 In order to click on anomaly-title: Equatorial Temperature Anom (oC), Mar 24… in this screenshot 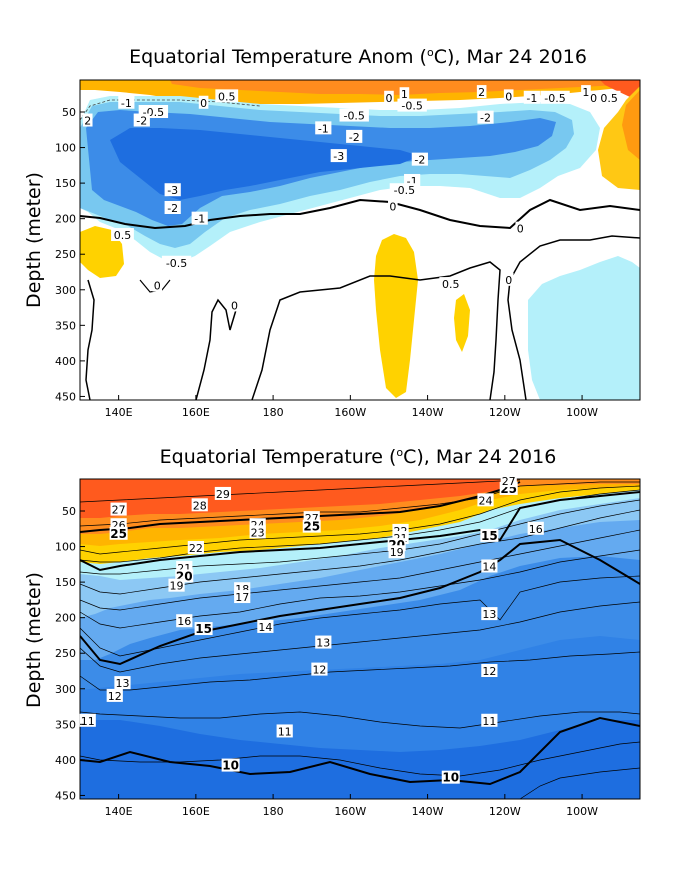, I will do `click(358, 57)`.